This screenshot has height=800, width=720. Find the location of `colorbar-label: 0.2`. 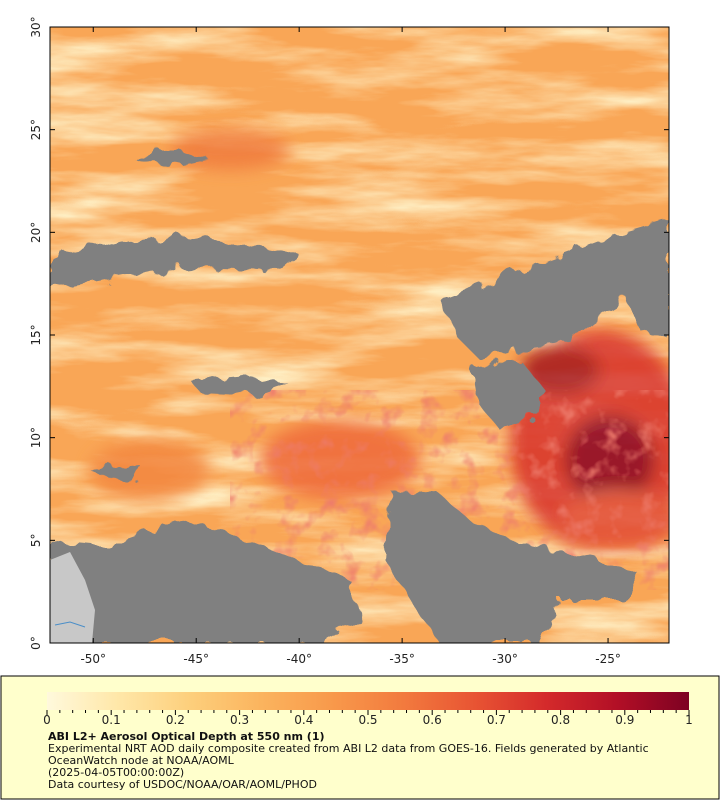

colorbar-label: 0.2 is located at coordinates (175, 720).